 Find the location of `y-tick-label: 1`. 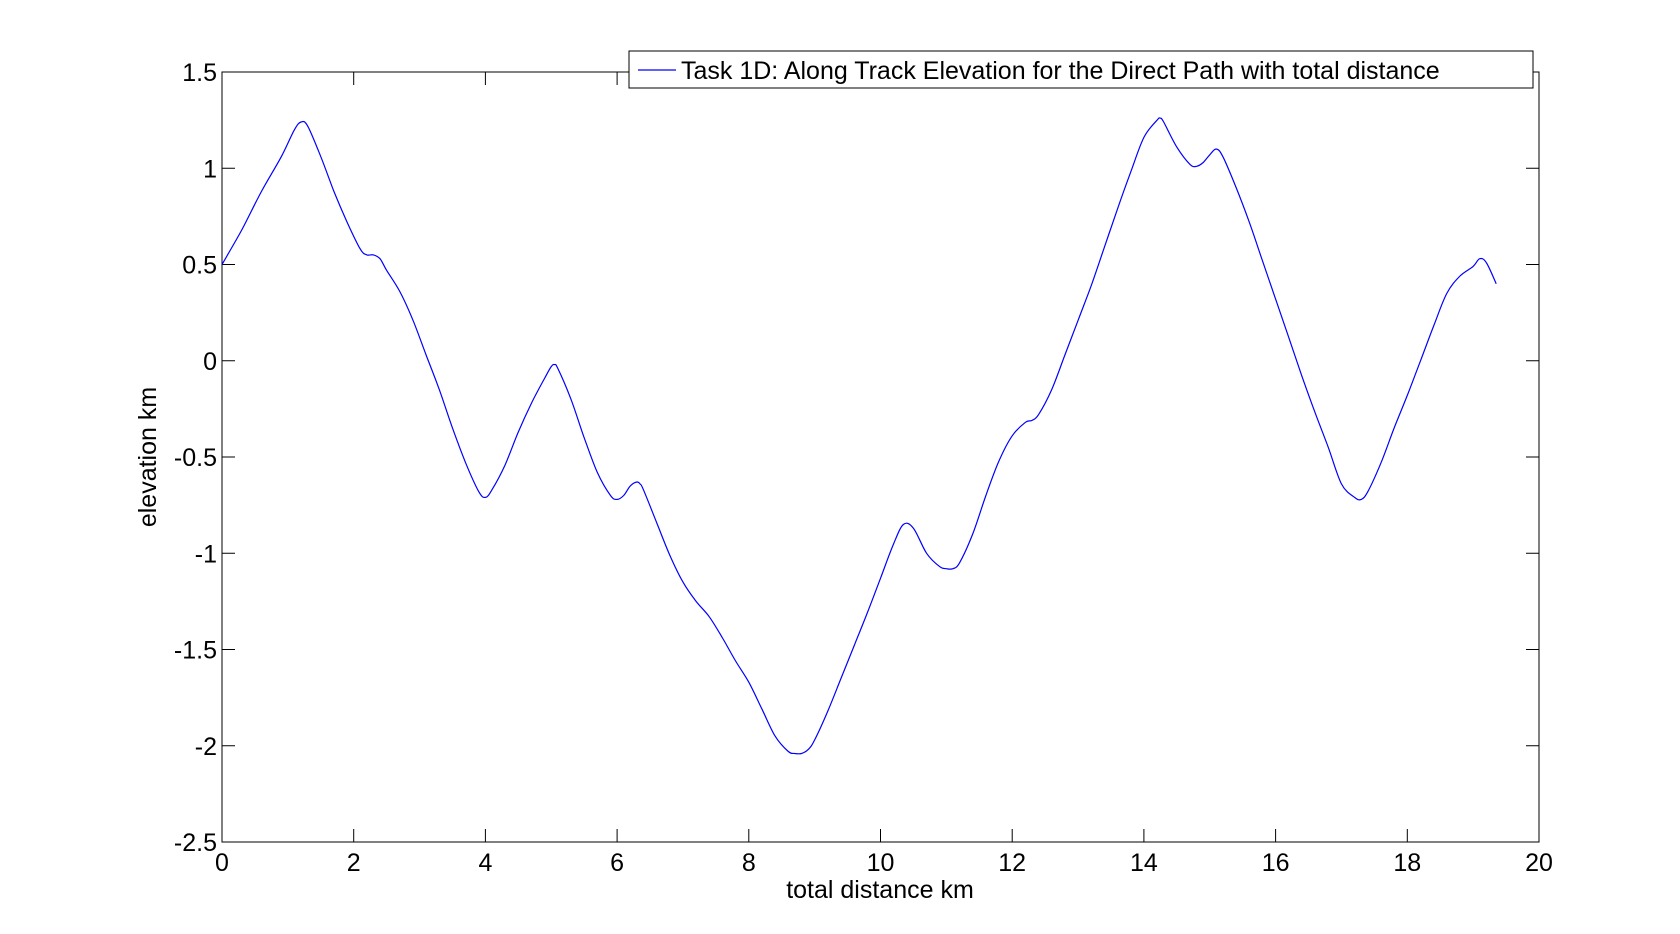

y-tick-label: 1 is located at coordinates (210, 169).